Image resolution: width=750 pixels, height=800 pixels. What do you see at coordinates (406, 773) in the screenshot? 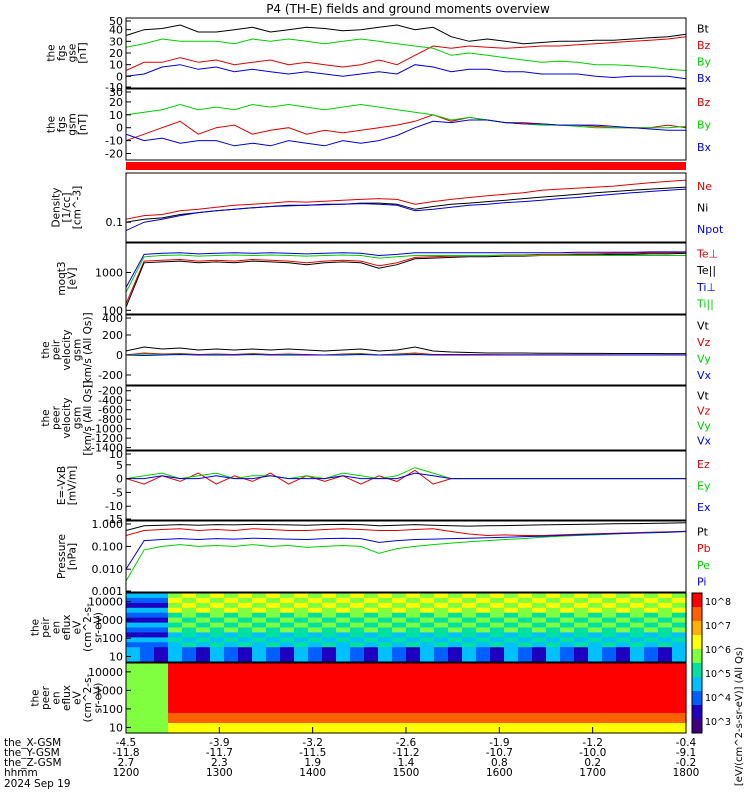
I see `x-row-value: 1500` at bounding box center [406, 773].